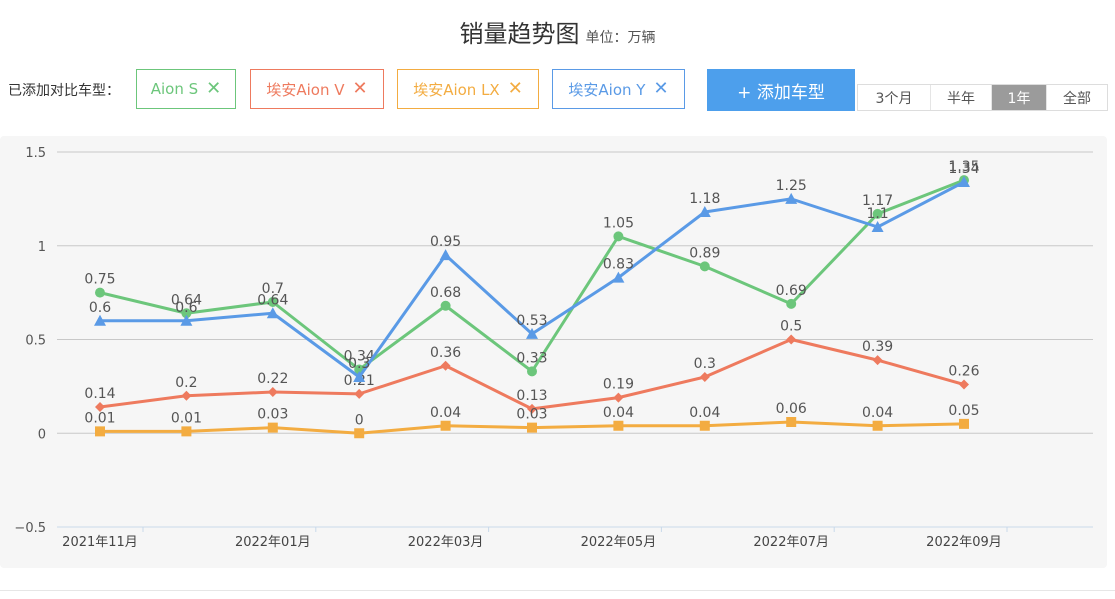  What do you see at coordinates (273, 289) in the screenshot?
I see `data-label: 0.7` at bounding box center [273, 289].